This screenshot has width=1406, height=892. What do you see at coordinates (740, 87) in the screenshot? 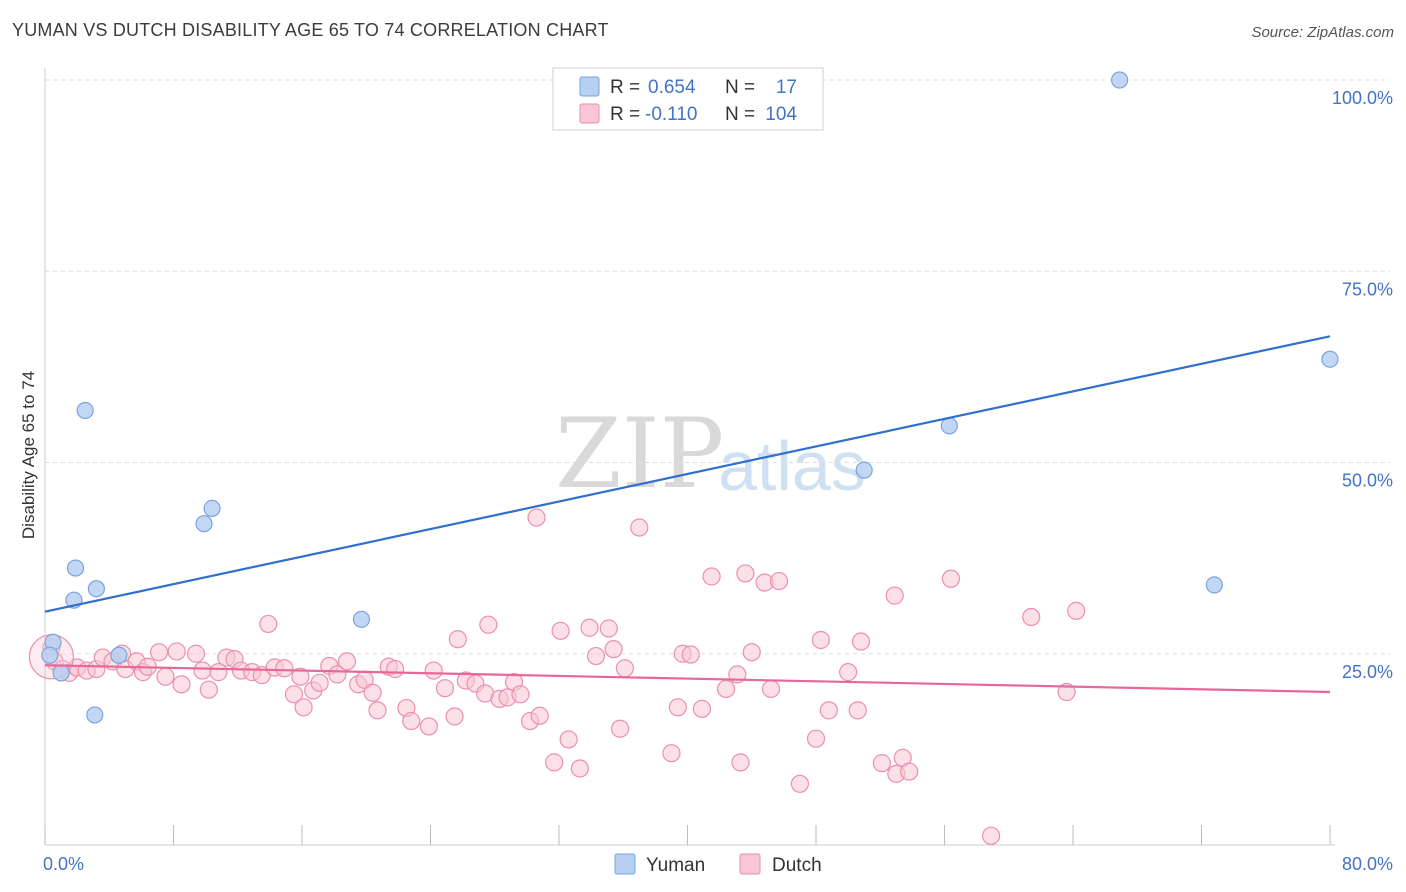
I see `legend-yuman-n-label: N =` at bounding box center [740, 87].